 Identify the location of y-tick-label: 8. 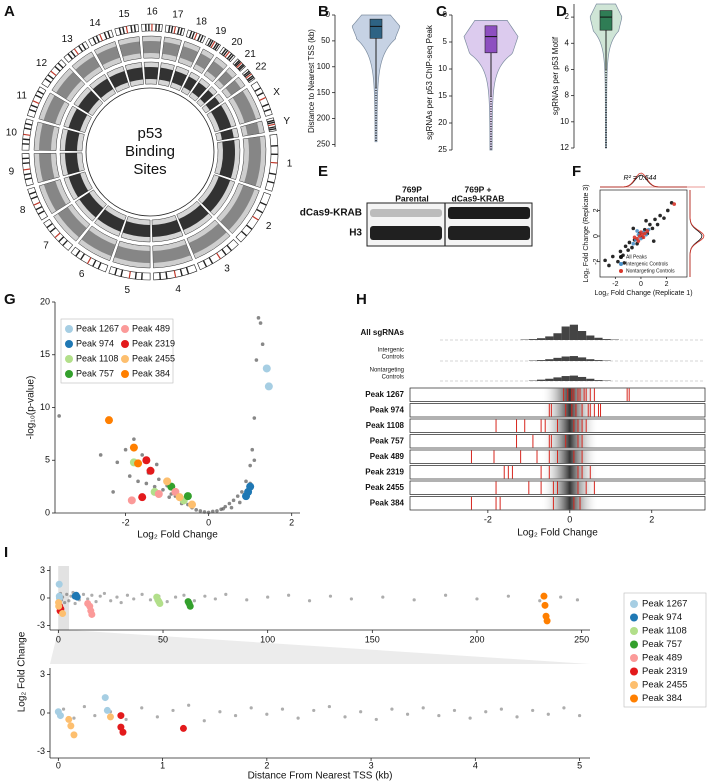
(567, 95).